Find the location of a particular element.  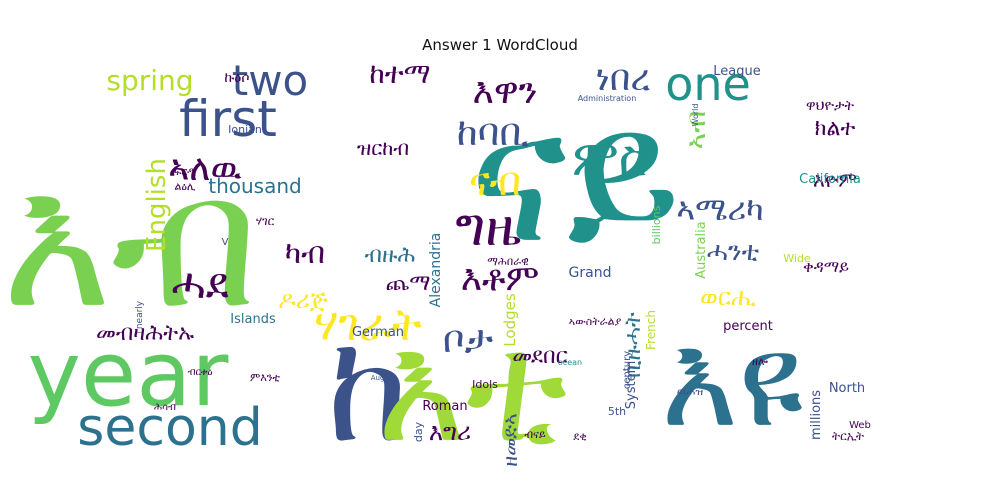

word-79: ደቂ is located at coordinates (579, 436).